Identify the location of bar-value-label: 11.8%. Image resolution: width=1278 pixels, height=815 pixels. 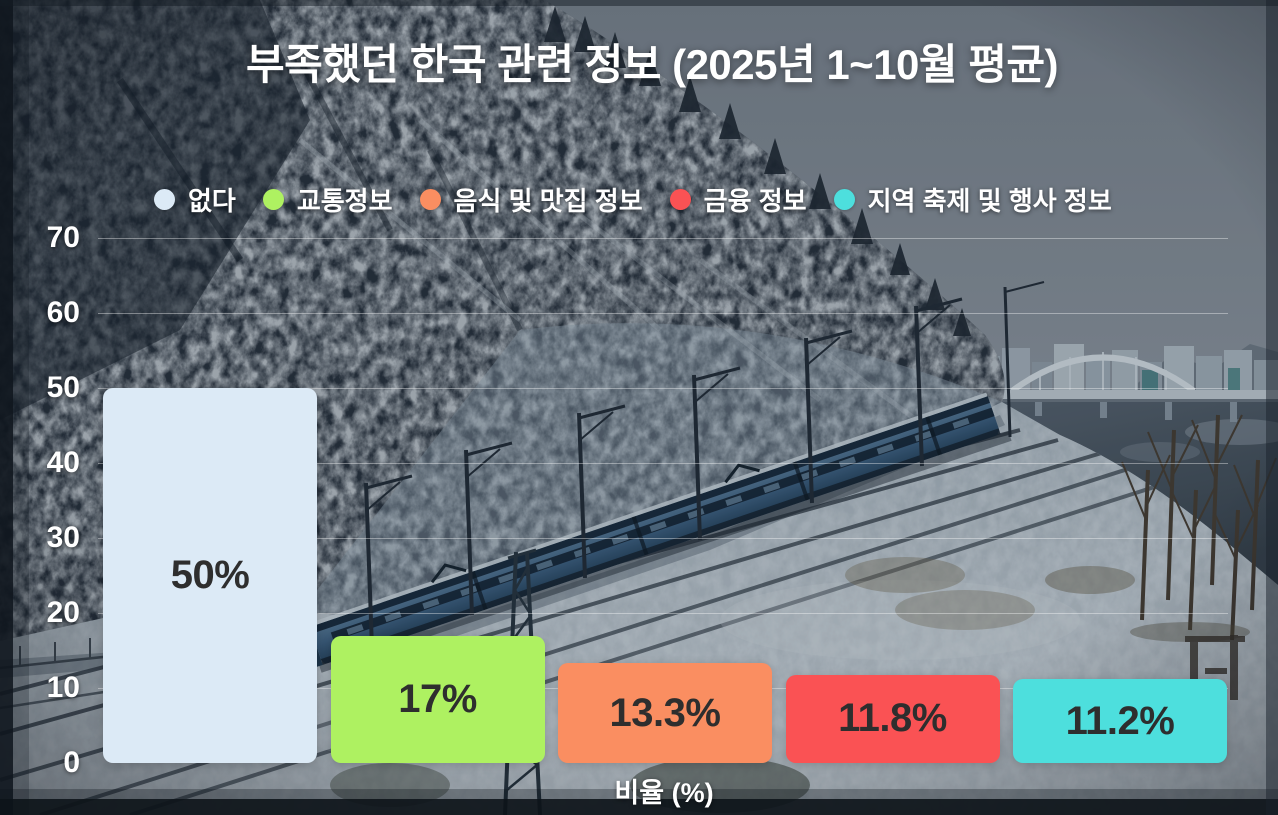
(892, 718).